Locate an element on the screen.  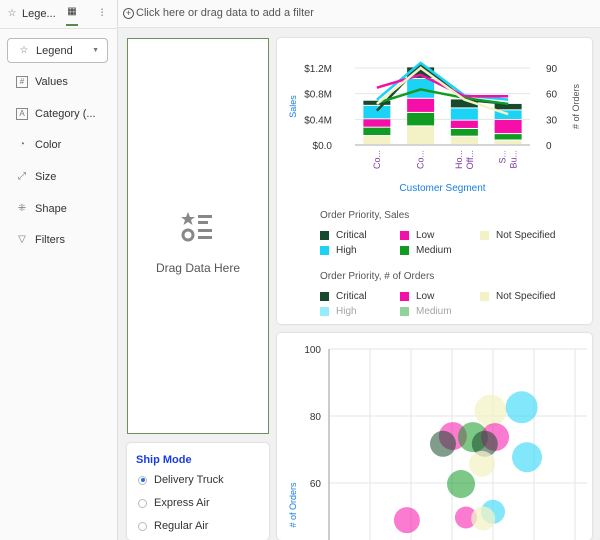
nav-shape-label: Shape is located at coordinates (51, 209).